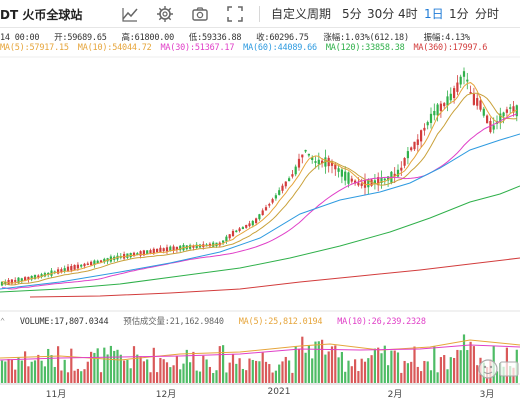  Describe the element at coordinates (20, 38) in the screenshot. I see `candle-date: 14 00:00` at that location.